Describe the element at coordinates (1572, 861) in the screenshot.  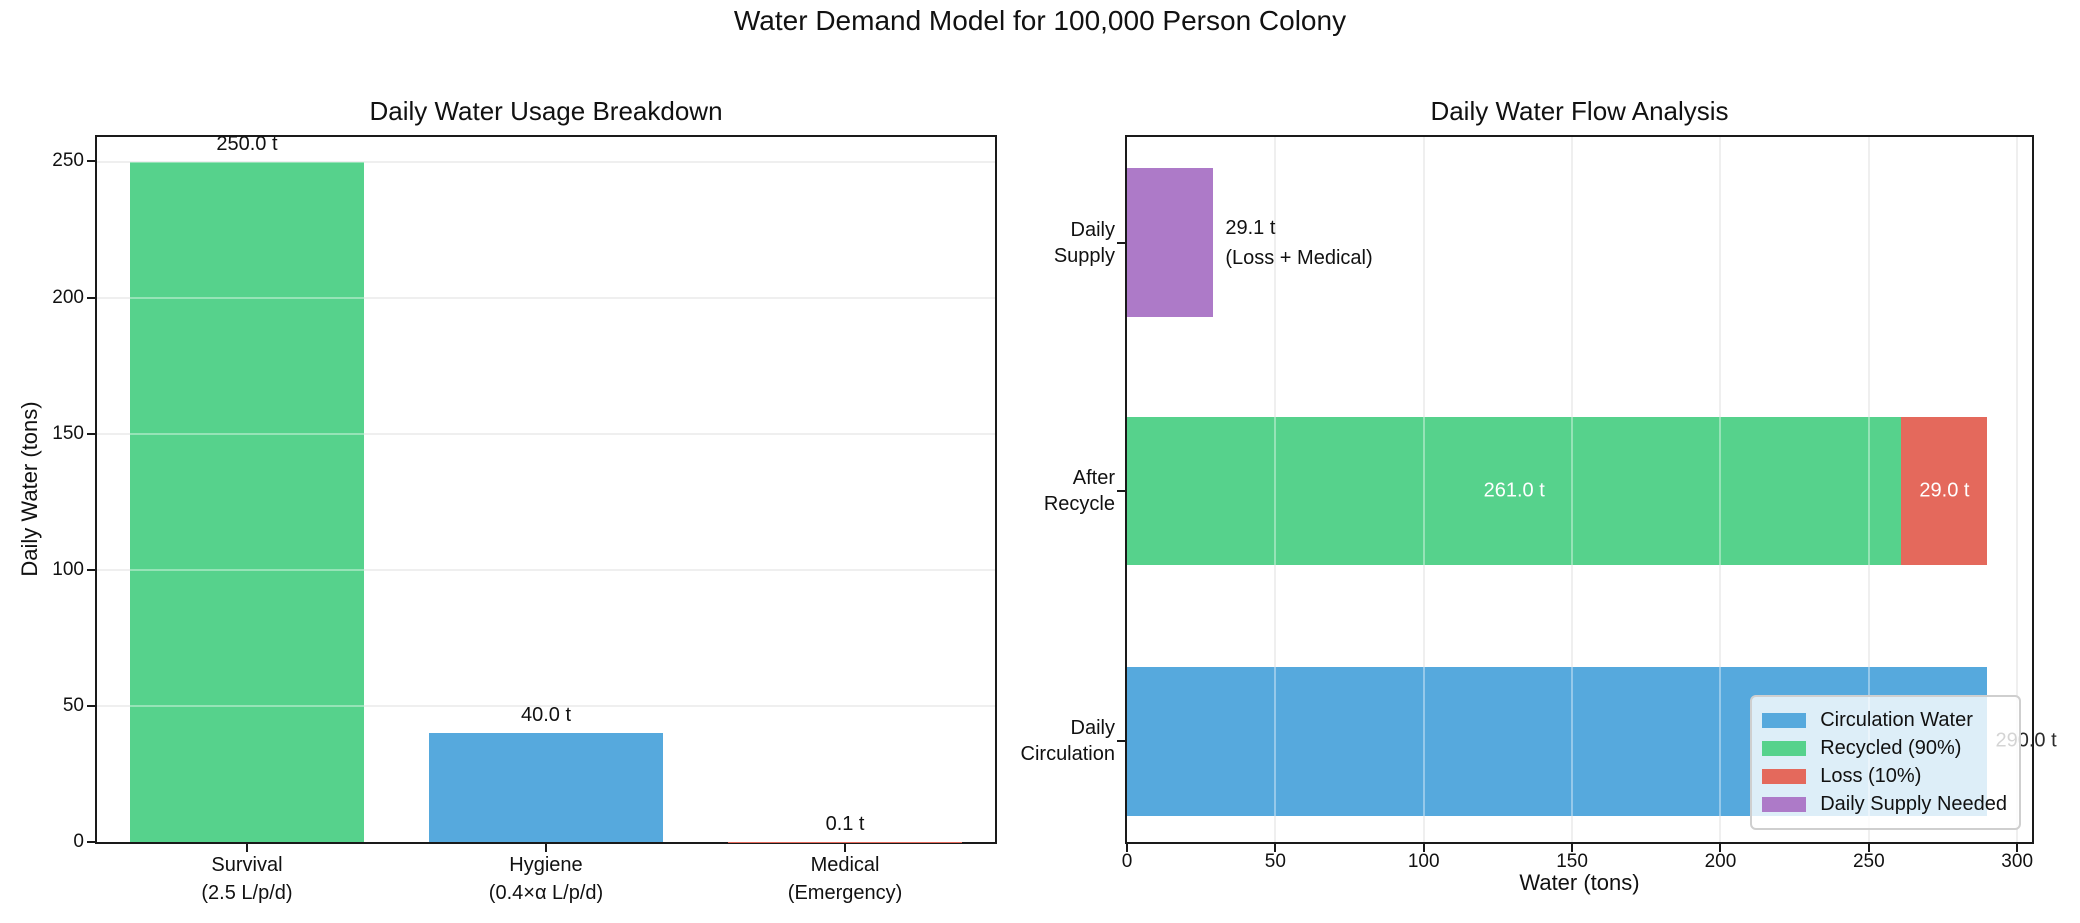
I see `x-tick-label: 150` at that location.